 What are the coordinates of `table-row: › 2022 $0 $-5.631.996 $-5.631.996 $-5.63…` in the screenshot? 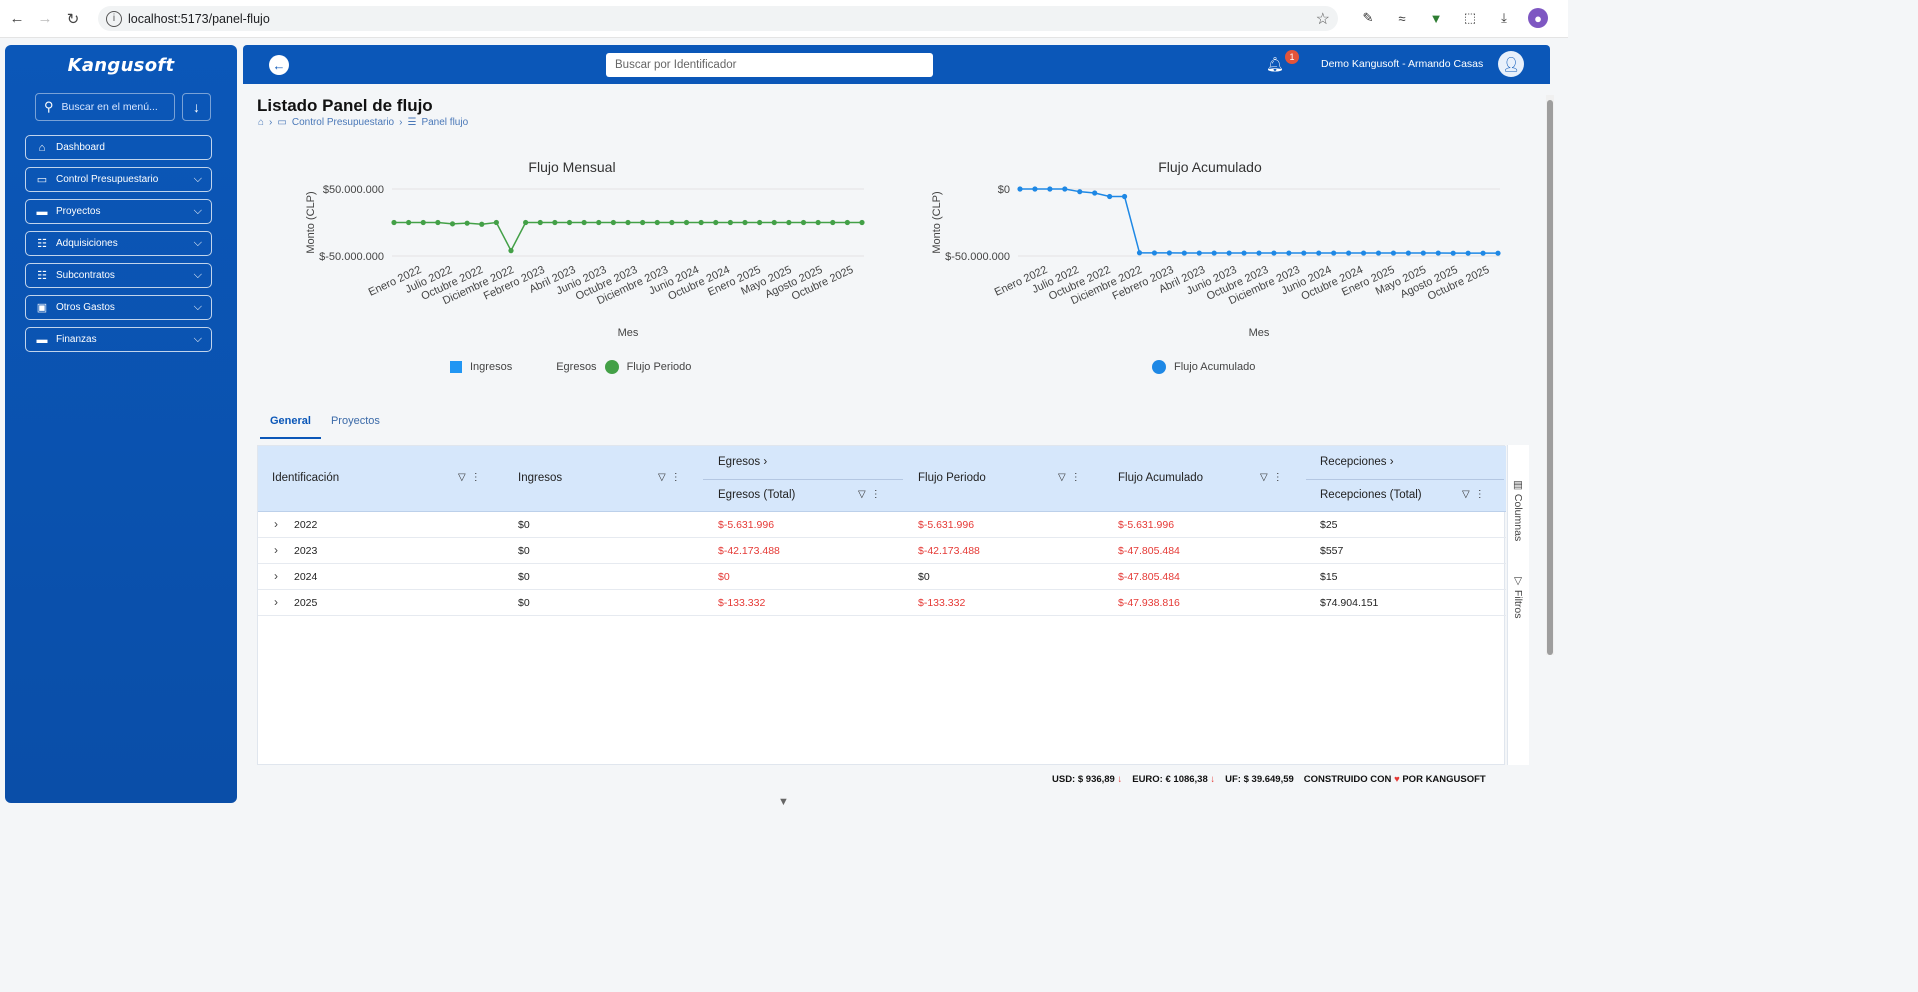 It's located at (882, 525).